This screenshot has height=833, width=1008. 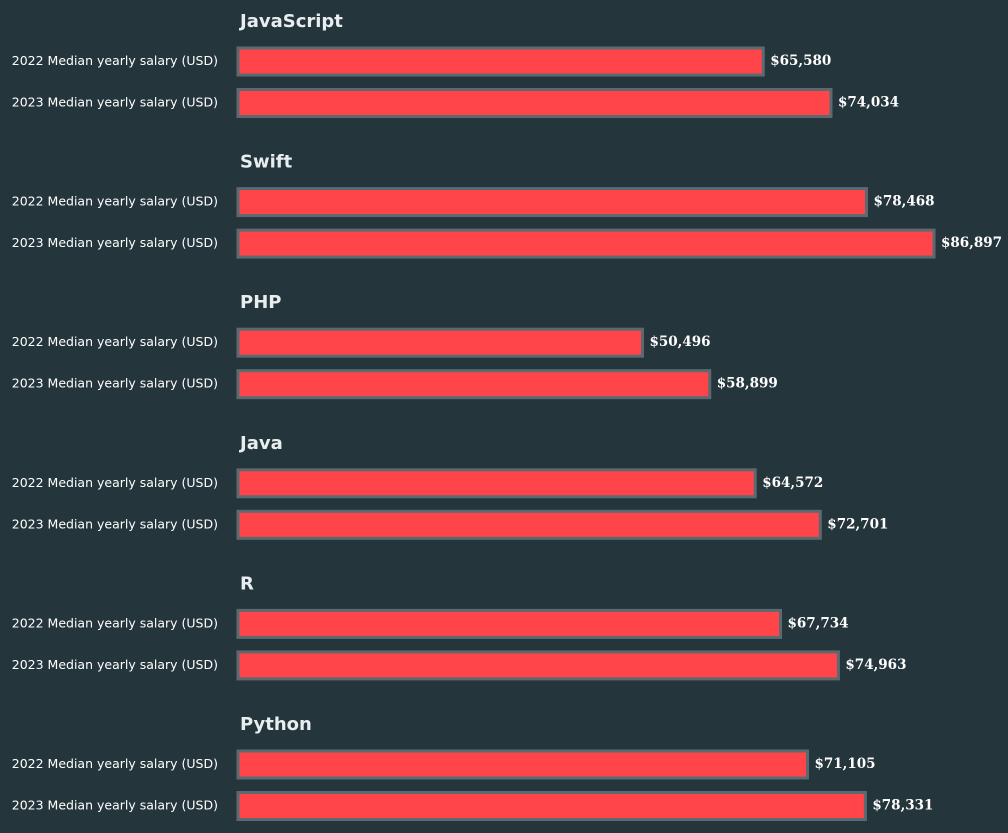 What do you see at coordinates (529, 524) in the screenshot?
I see `bar-java-2023` at bounding box center [529, 524].